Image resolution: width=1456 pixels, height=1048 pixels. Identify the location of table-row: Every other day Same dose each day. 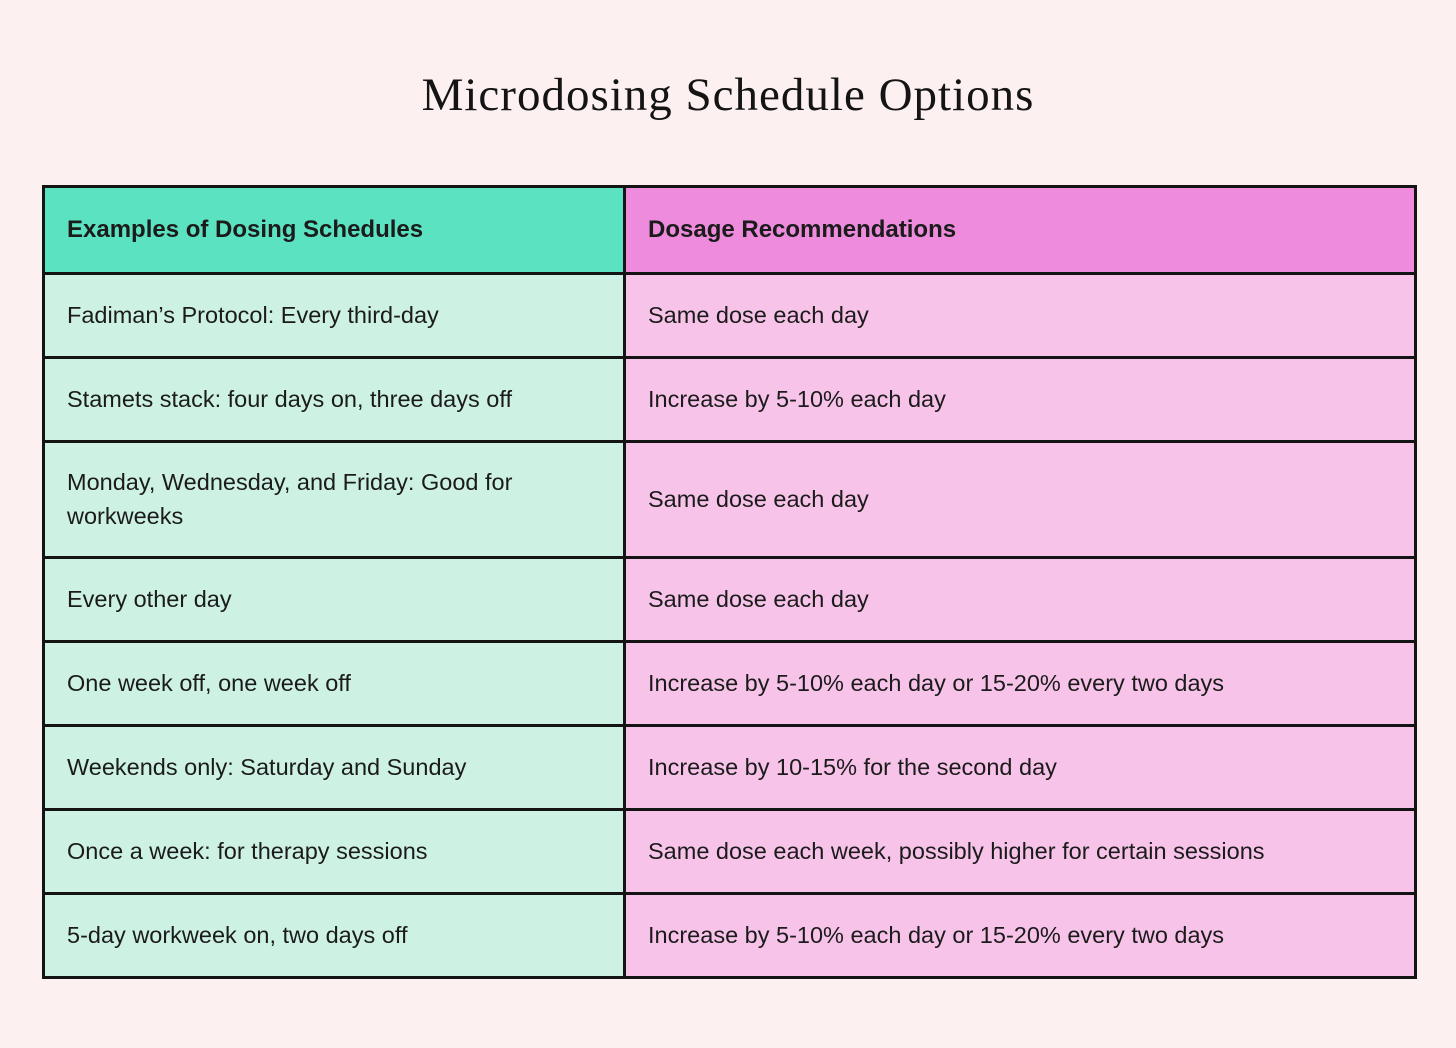
(729, 599).